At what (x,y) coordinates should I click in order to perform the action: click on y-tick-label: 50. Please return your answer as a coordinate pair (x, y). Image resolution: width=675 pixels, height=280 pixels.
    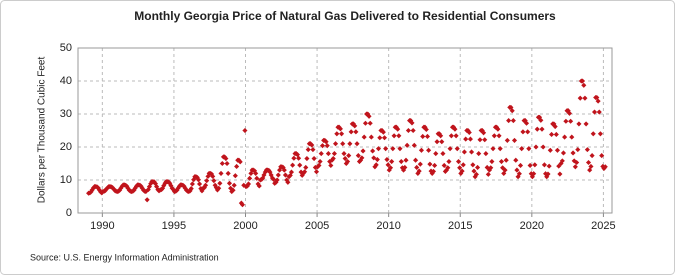
    Looking at the image, I should click on (66, 48).